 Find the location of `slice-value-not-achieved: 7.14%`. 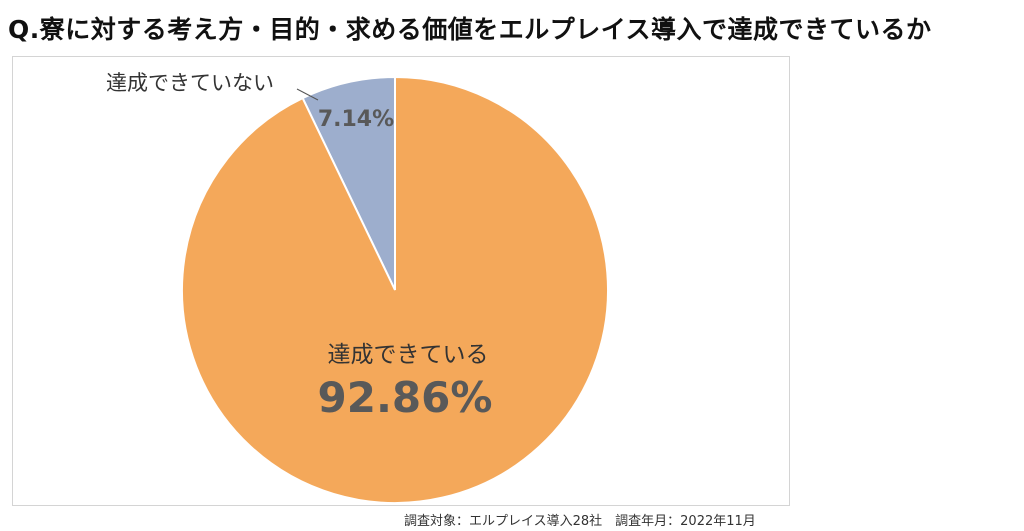

slice-value-not-achieved: 7.14% is located at coordinates (356, 119).